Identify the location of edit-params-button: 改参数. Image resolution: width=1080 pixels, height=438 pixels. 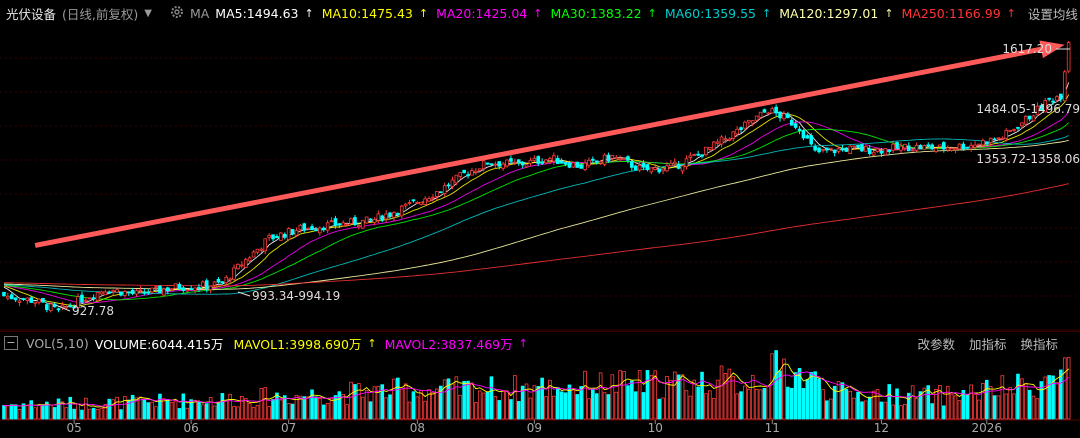
(936, 344).